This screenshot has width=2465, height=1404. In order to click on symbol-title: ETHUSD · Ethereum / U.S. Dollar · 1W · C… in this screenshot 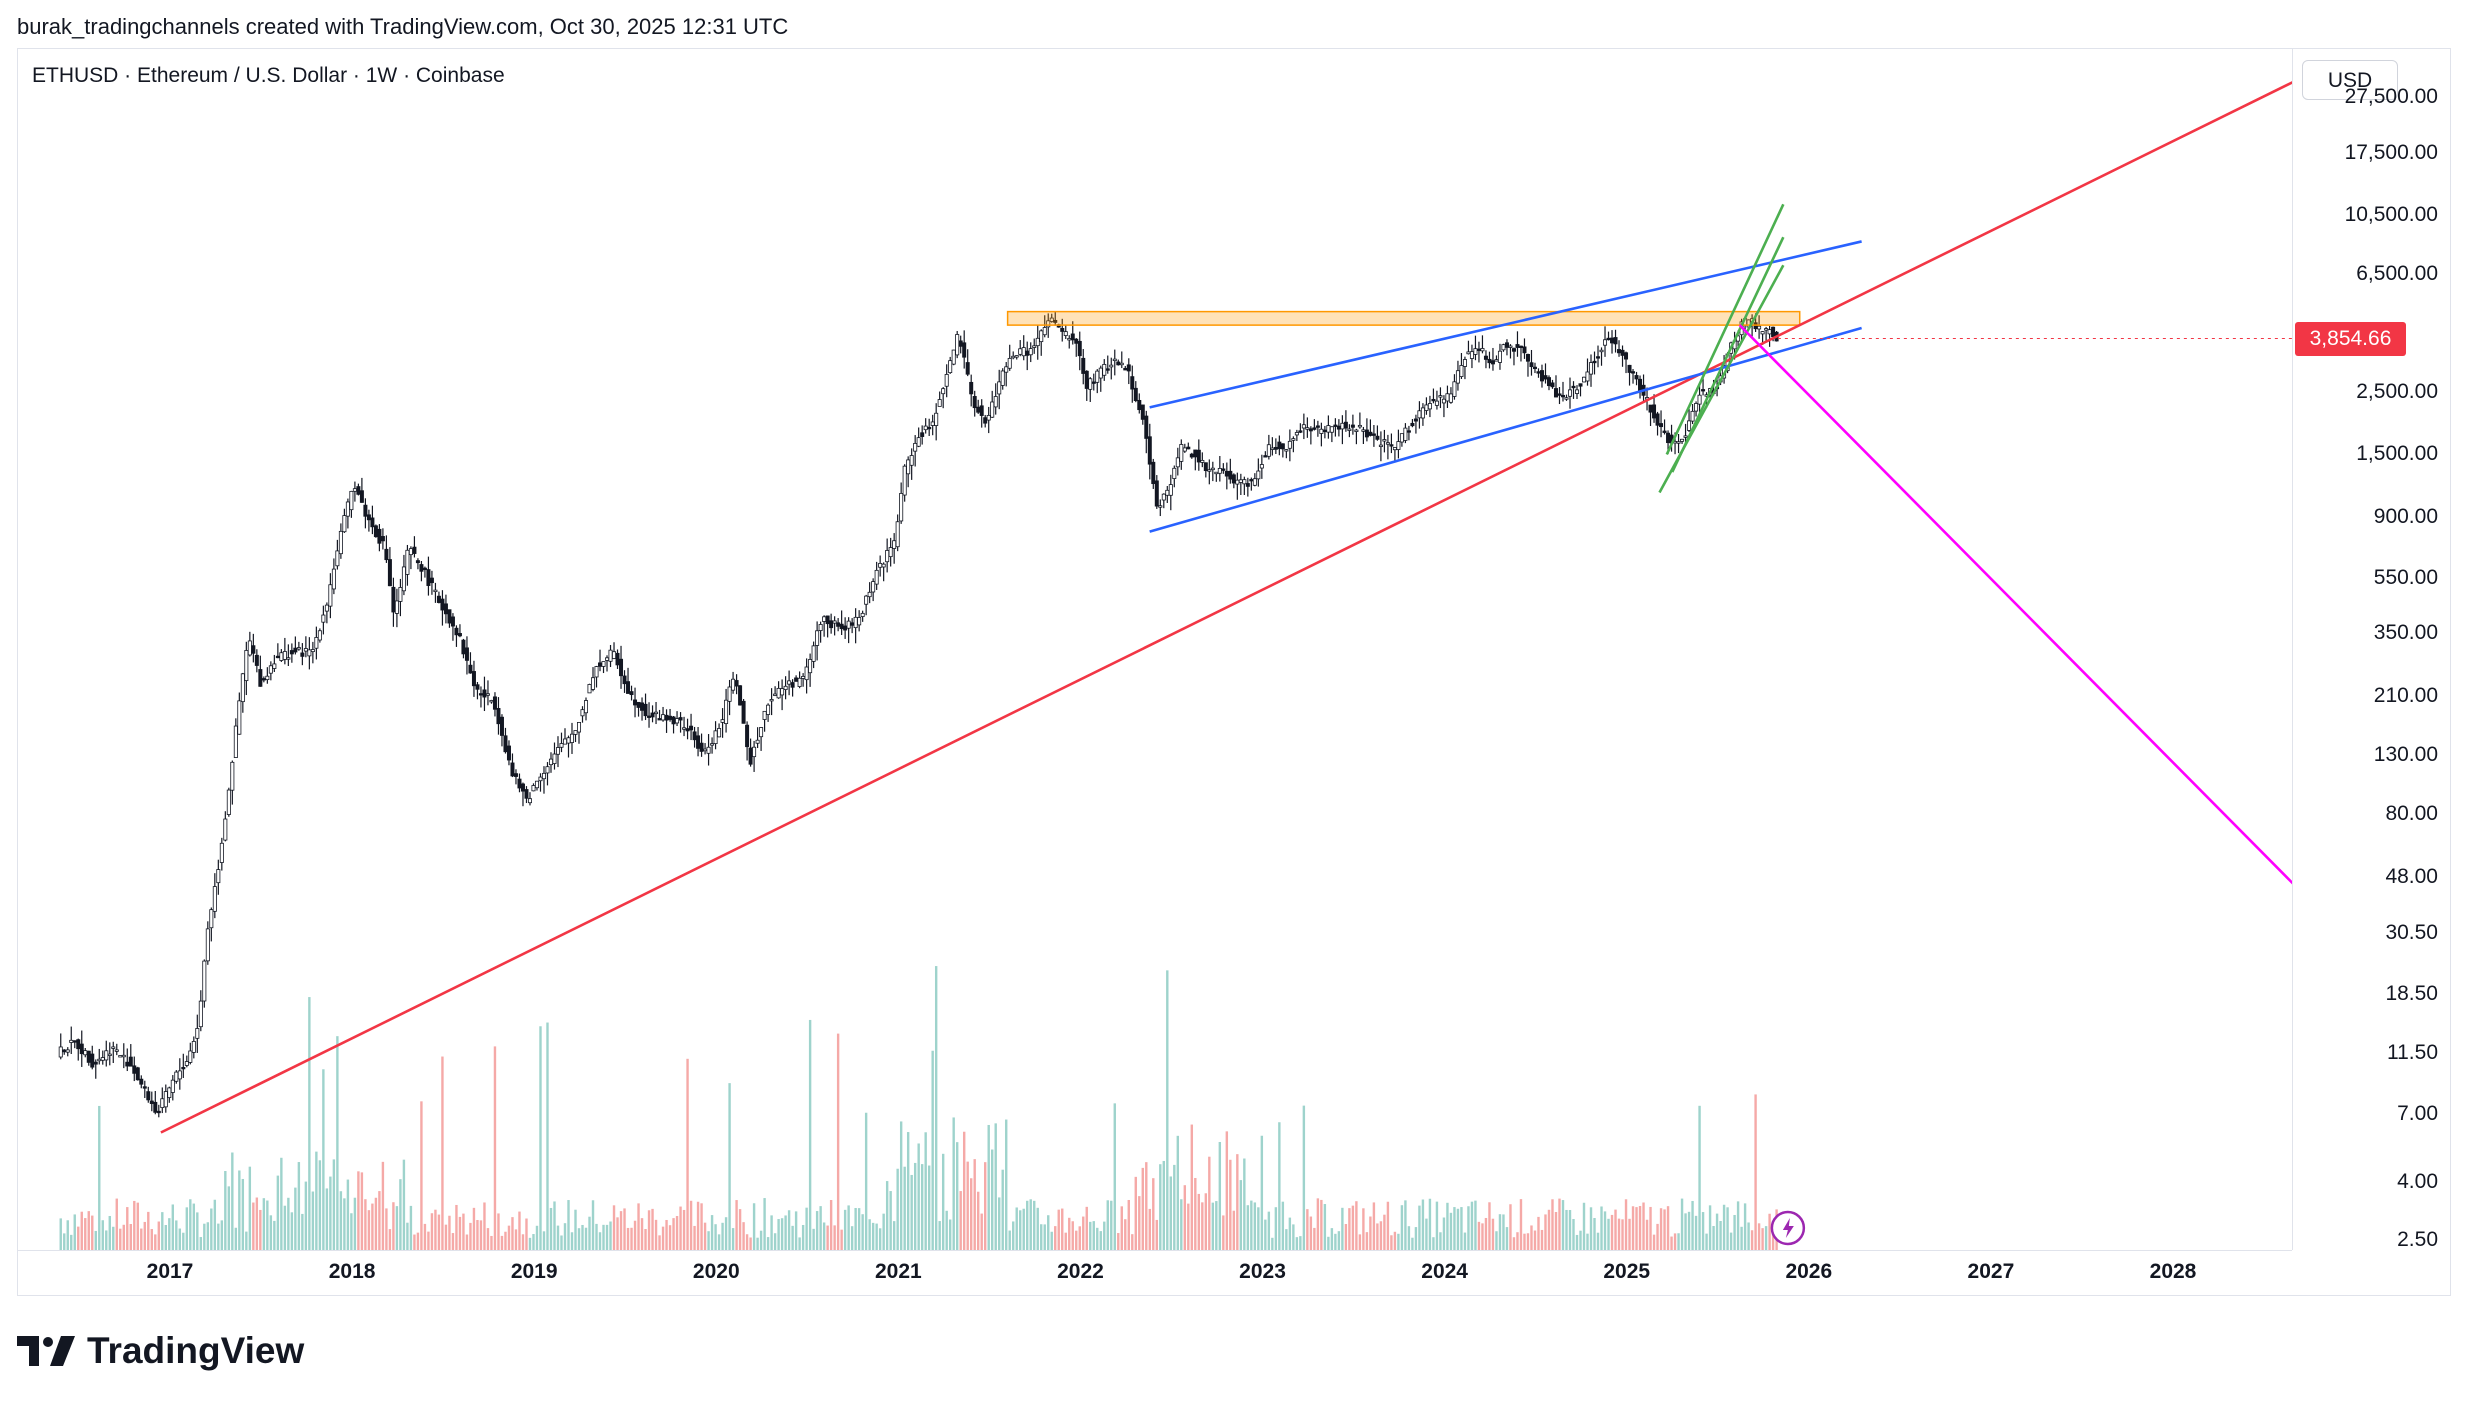, I will do `click(268, 75)`.